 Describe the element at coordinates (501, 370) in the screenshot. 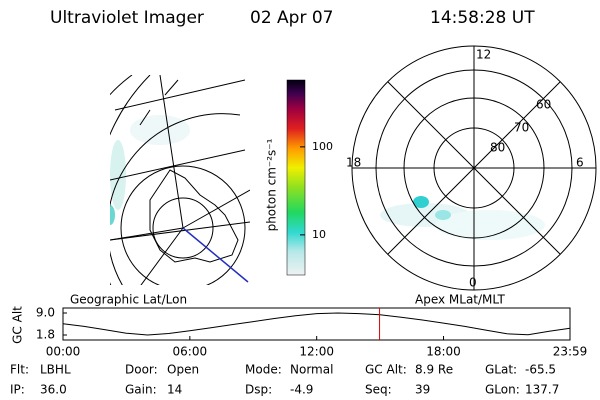

I see `status-label: GLat:` at that location.